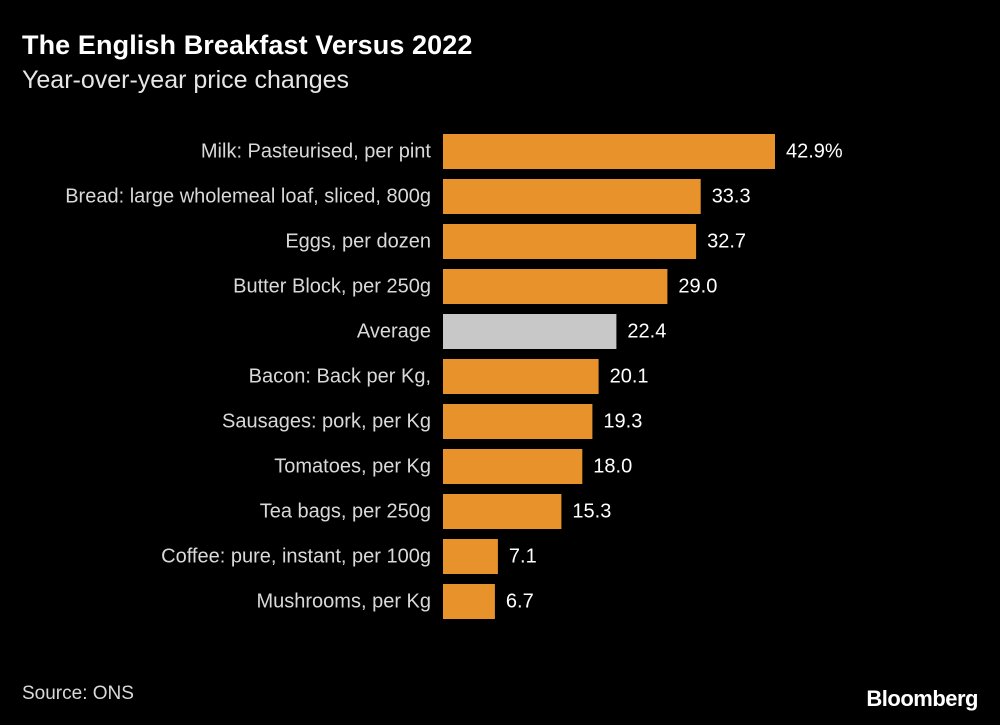 This screenshot has width=1000, height=725. I want to click on value-label-butter-block-per-250g: 29.0, so click(697, 287).